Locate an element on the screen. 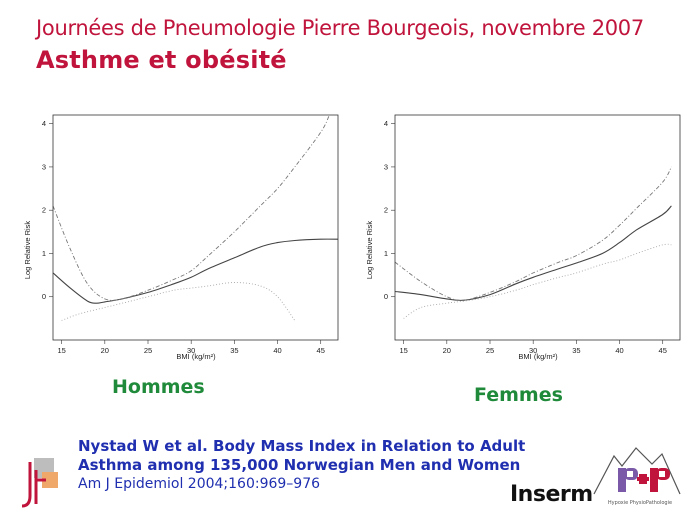 This screenshot has width=689, height=517. php-caption: Hypoxie PhysioPathologie is located at coordinates (640, 503).